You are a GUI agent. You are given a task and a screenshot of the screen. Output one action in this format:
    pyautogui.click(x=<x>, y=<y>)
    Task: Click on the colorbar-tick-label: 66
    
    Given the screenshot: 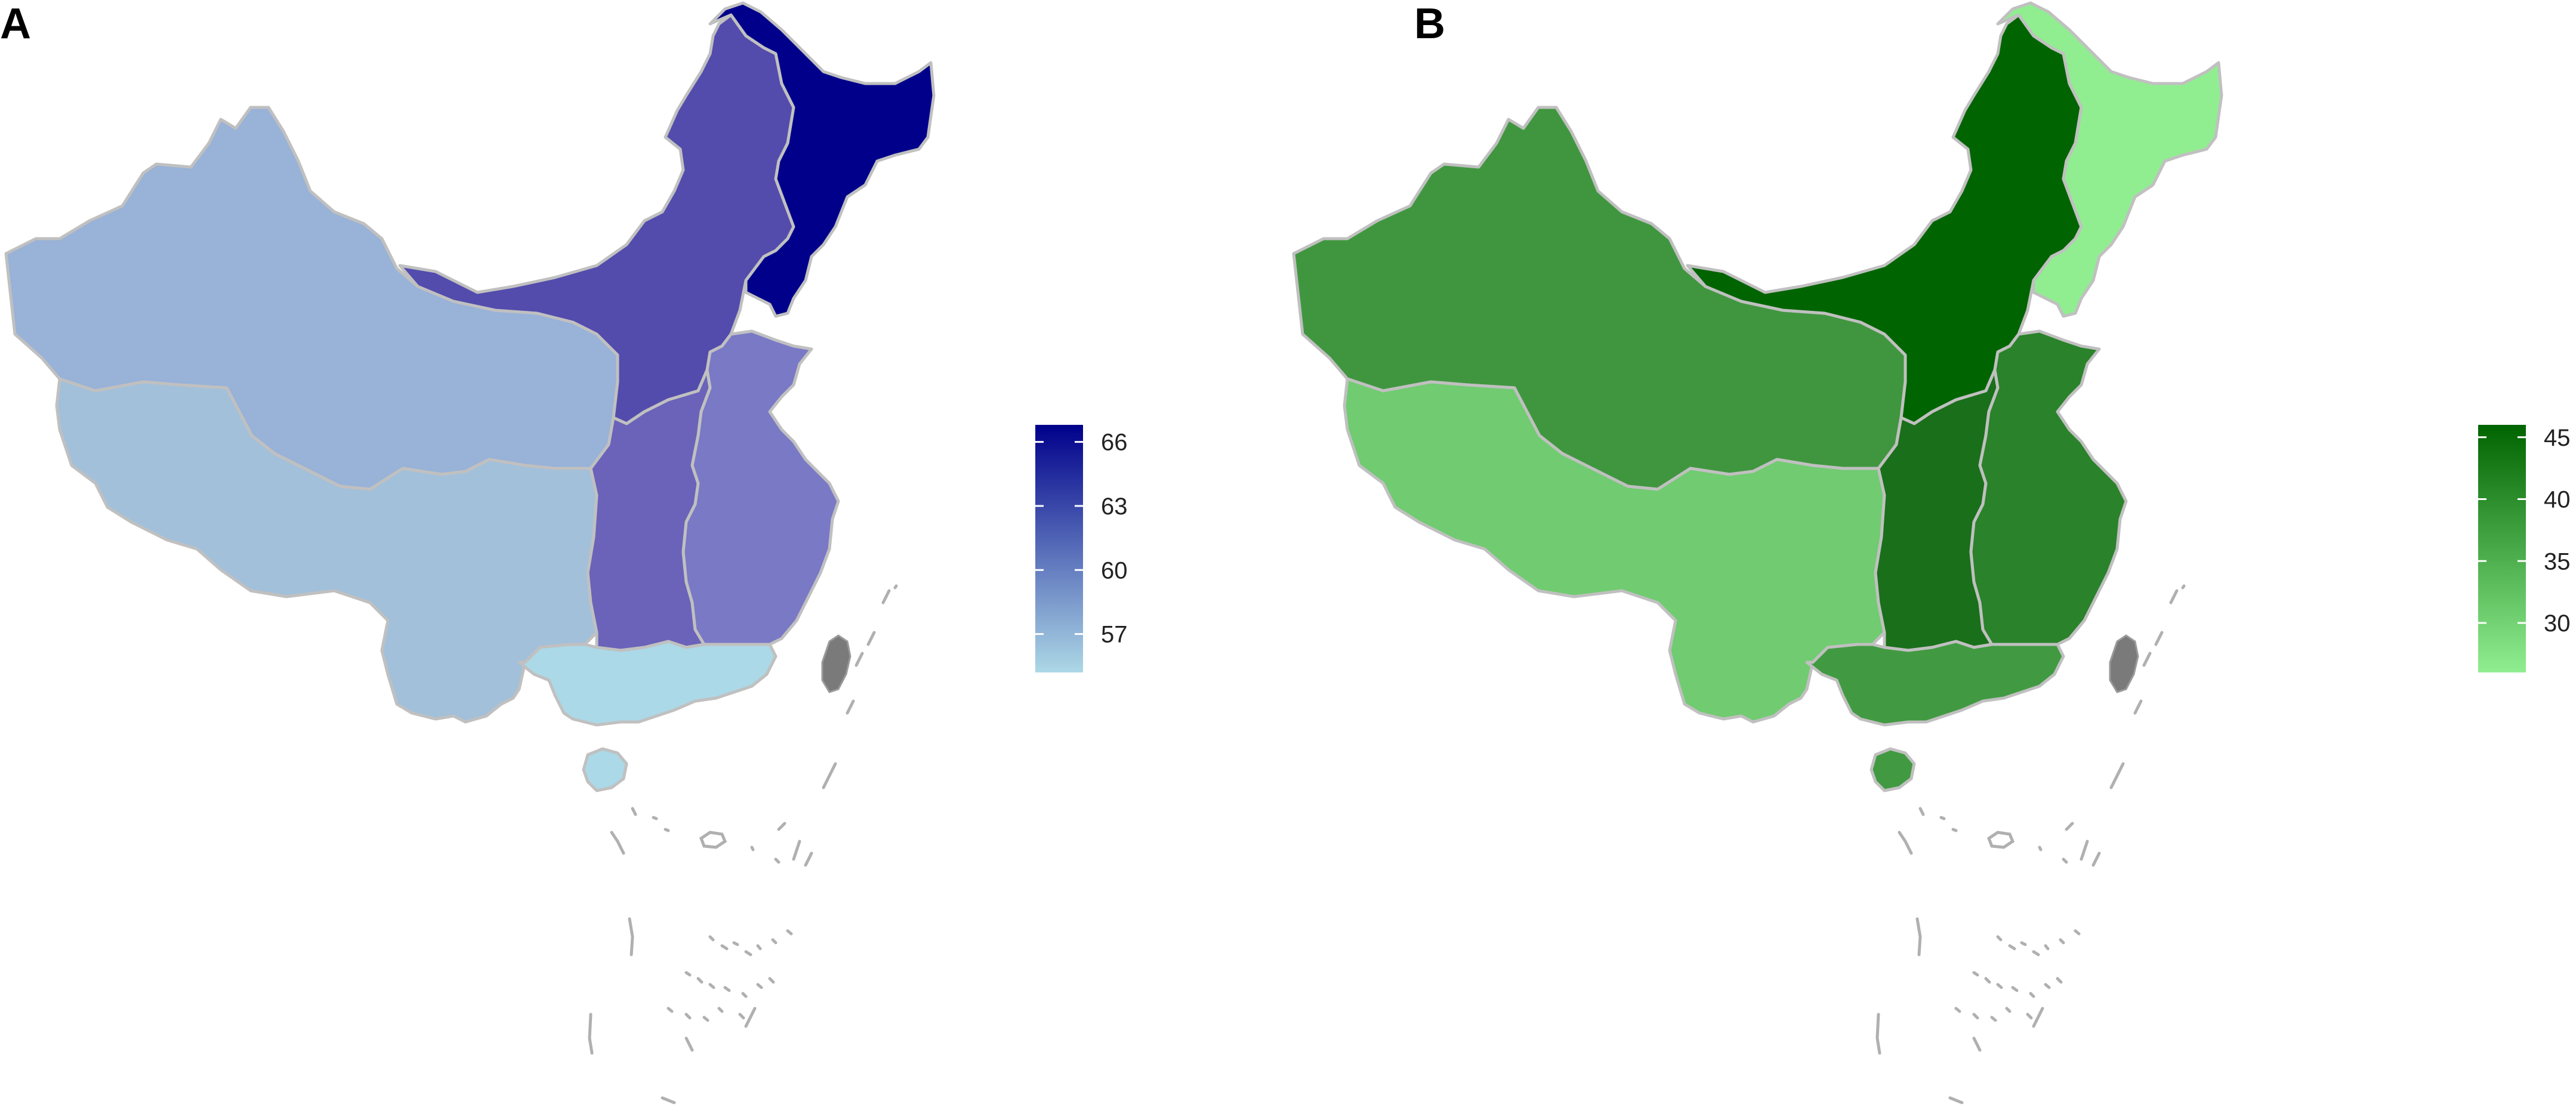 What is the action you would take?
    pyautogui.click(x=1114, y=443)
    